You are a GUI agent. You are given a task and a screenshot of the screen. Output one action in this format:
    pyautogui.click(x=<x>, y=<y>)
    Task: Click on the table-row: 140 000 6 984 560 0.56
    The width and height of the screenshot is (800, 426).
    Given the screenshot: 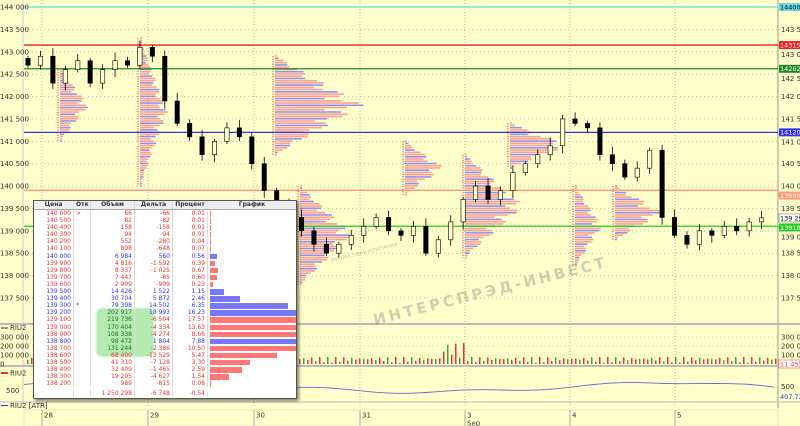 What is the action you would take?
    pyautogui.click(x=165, y=256)
    